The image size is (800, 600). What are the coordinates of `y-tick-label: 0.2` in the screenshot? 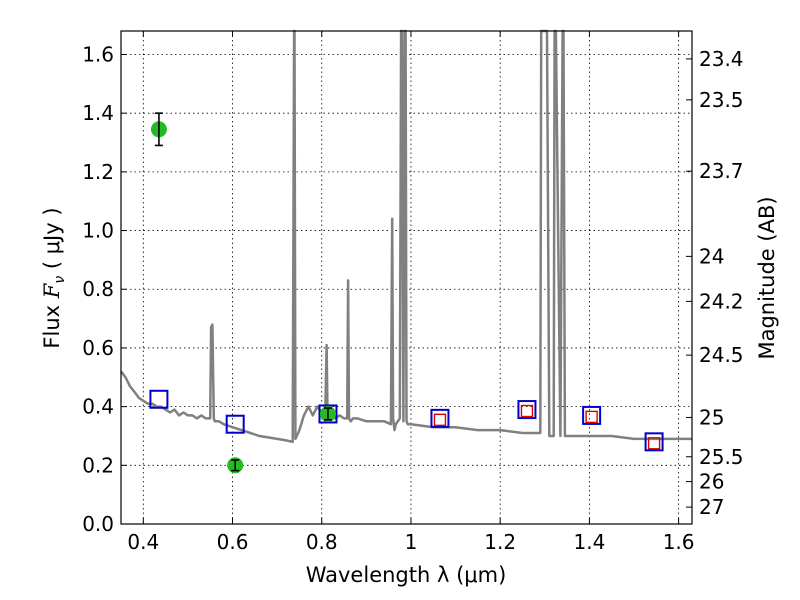 It's located at (98, 465).